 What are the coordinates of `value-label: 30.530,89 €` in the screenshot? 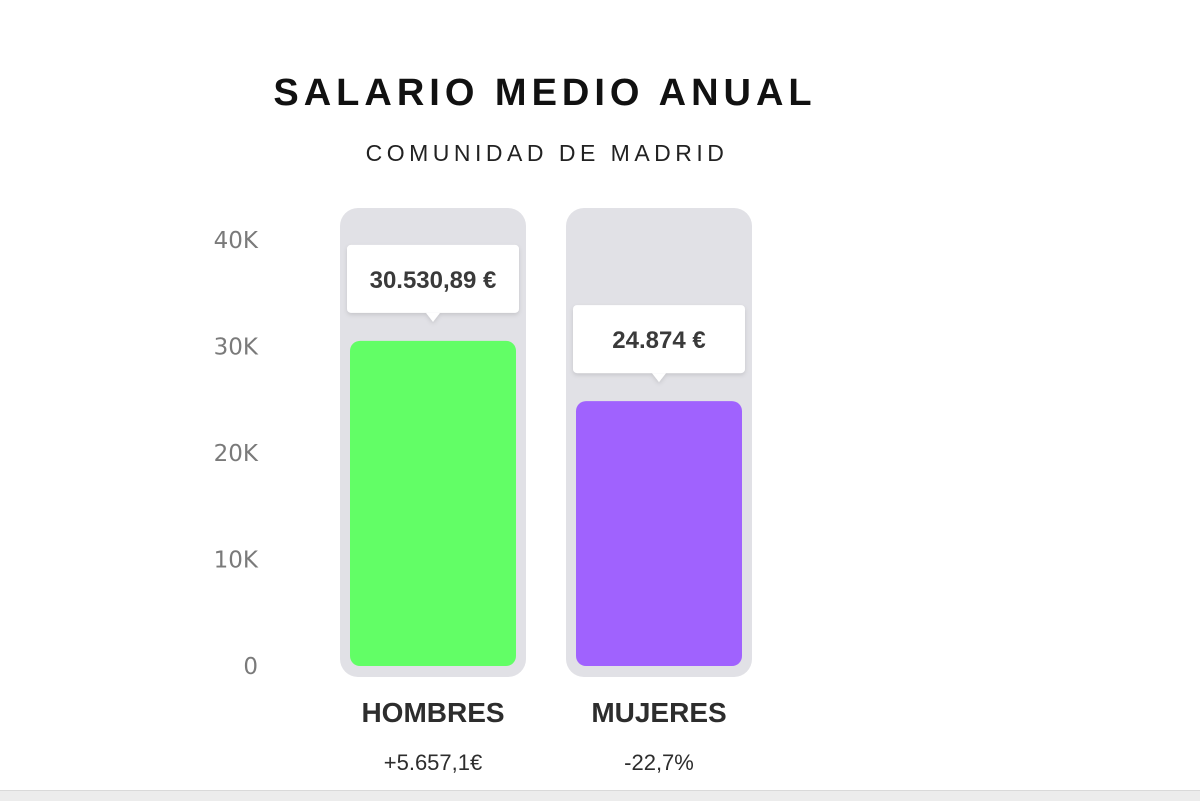 It's located at (433, 280).